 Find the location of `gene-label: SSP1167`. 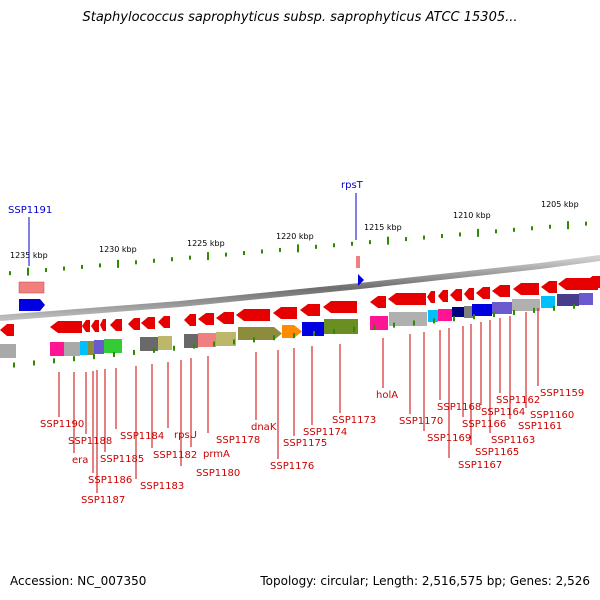

gene-label: SSP1167 is located at coordinates (480, 465).